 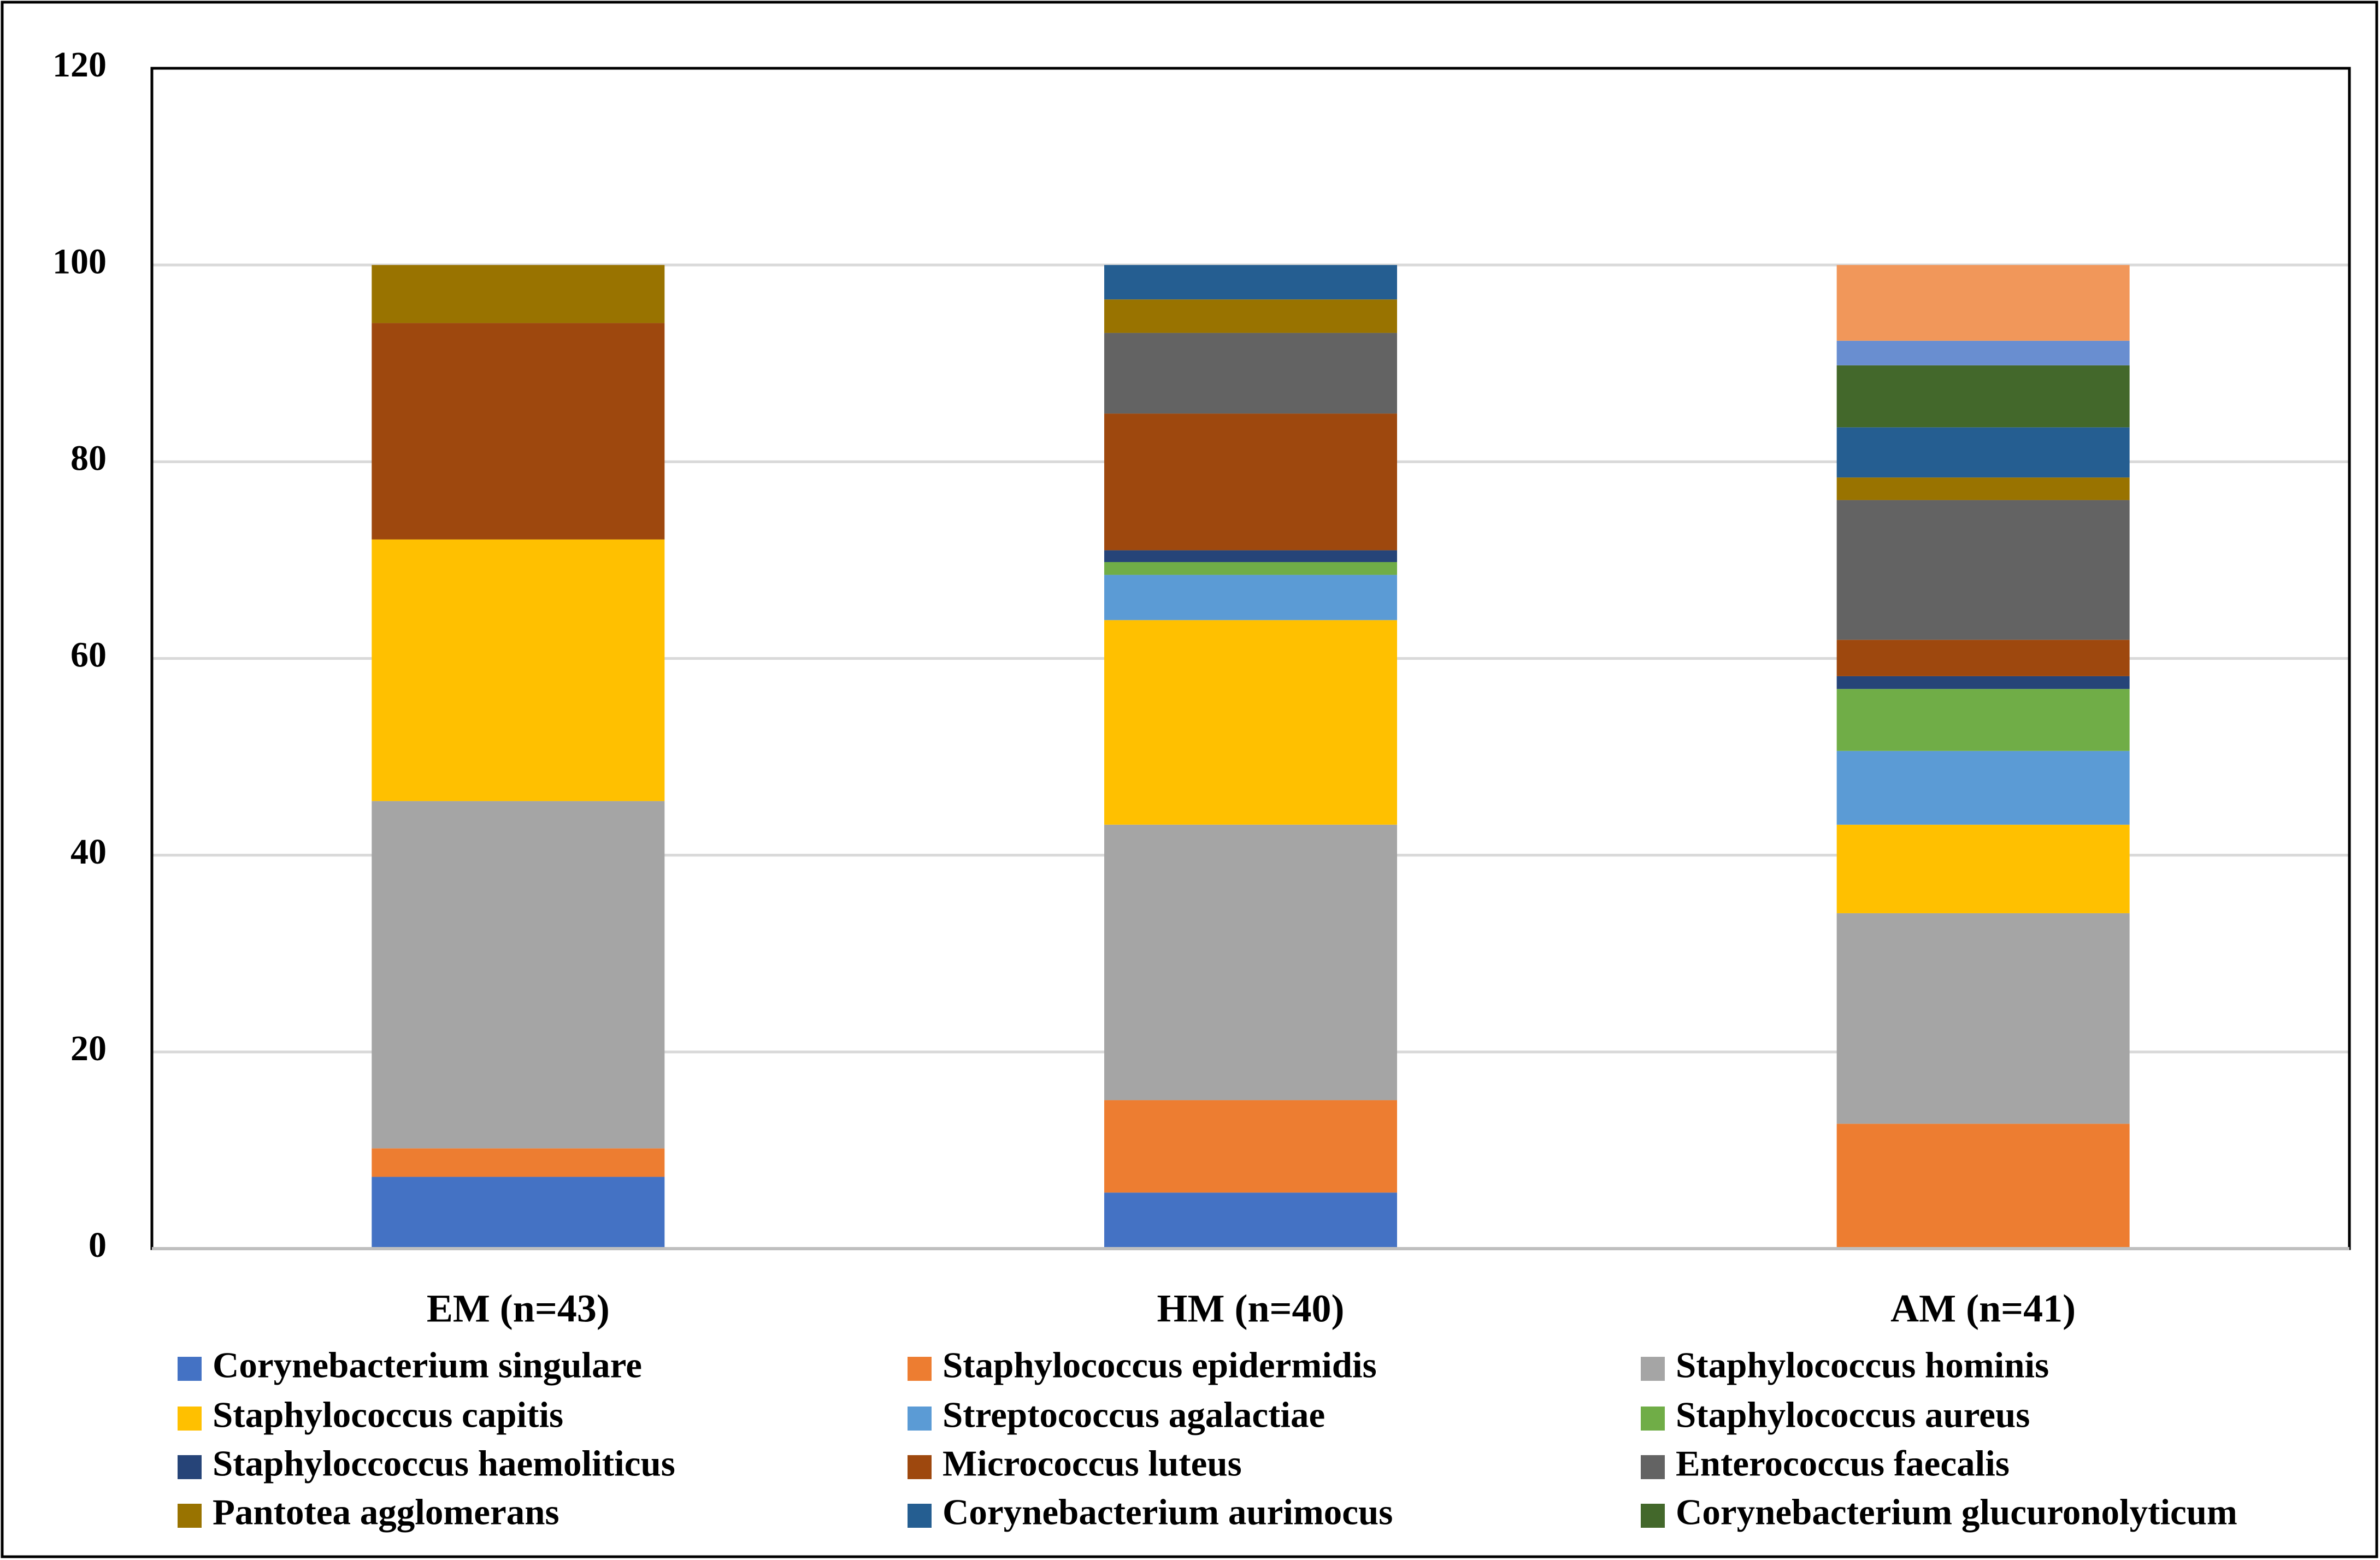 What do you see at coordinates (388, 1414) in the screenshot?
I see `legend-label: Staphylococcus capitis` at bounding box center [388, 1414].